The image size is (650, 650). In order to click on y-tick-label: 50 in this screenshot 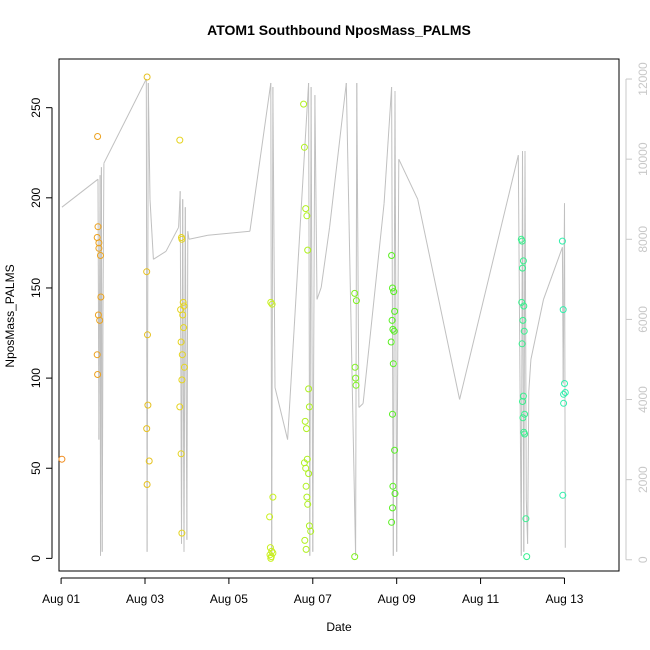, I will do `click(36, 468)`.